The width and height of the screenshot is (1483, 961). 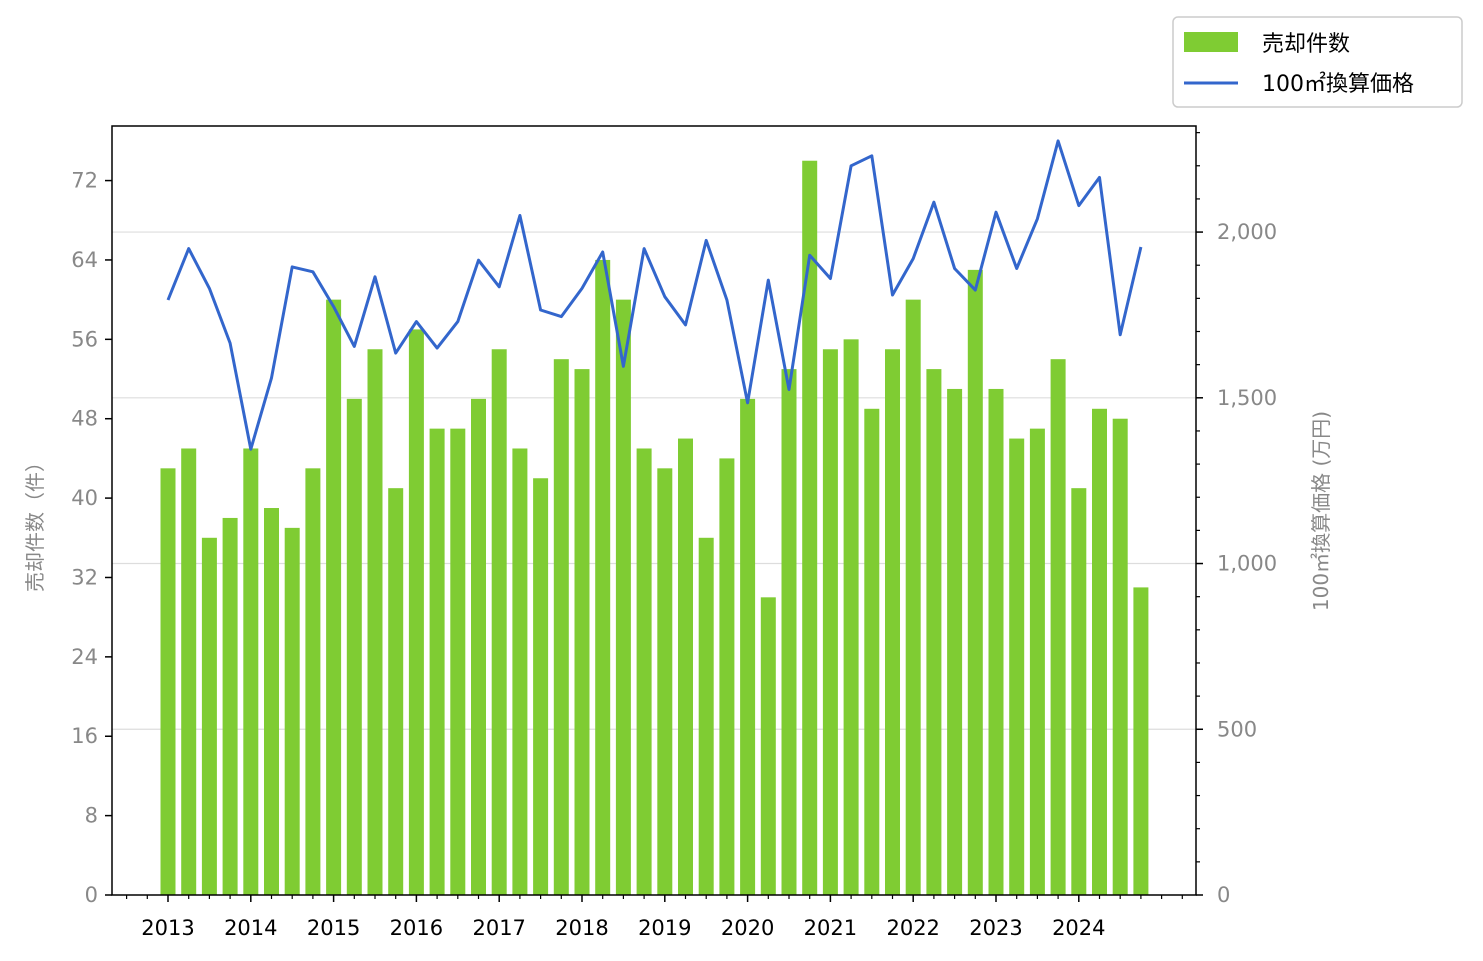 I want to click on left-tick-label: 56, so click(x=84, y=339).